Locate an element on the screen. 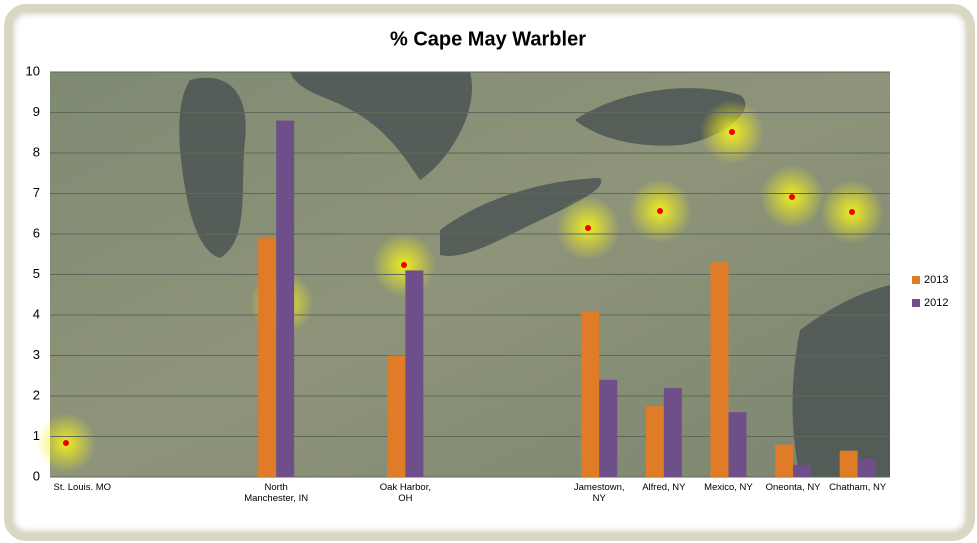  y-tick-label: 0 is located at coordinates (36, 475).